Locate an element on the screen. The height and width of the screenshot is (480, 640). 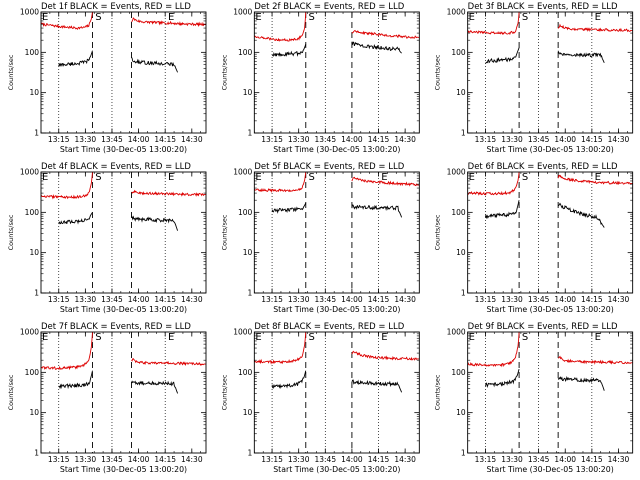
panel-title: Det 9f BLACK = Events, RED = LLD is located at coordinates (543, 327).